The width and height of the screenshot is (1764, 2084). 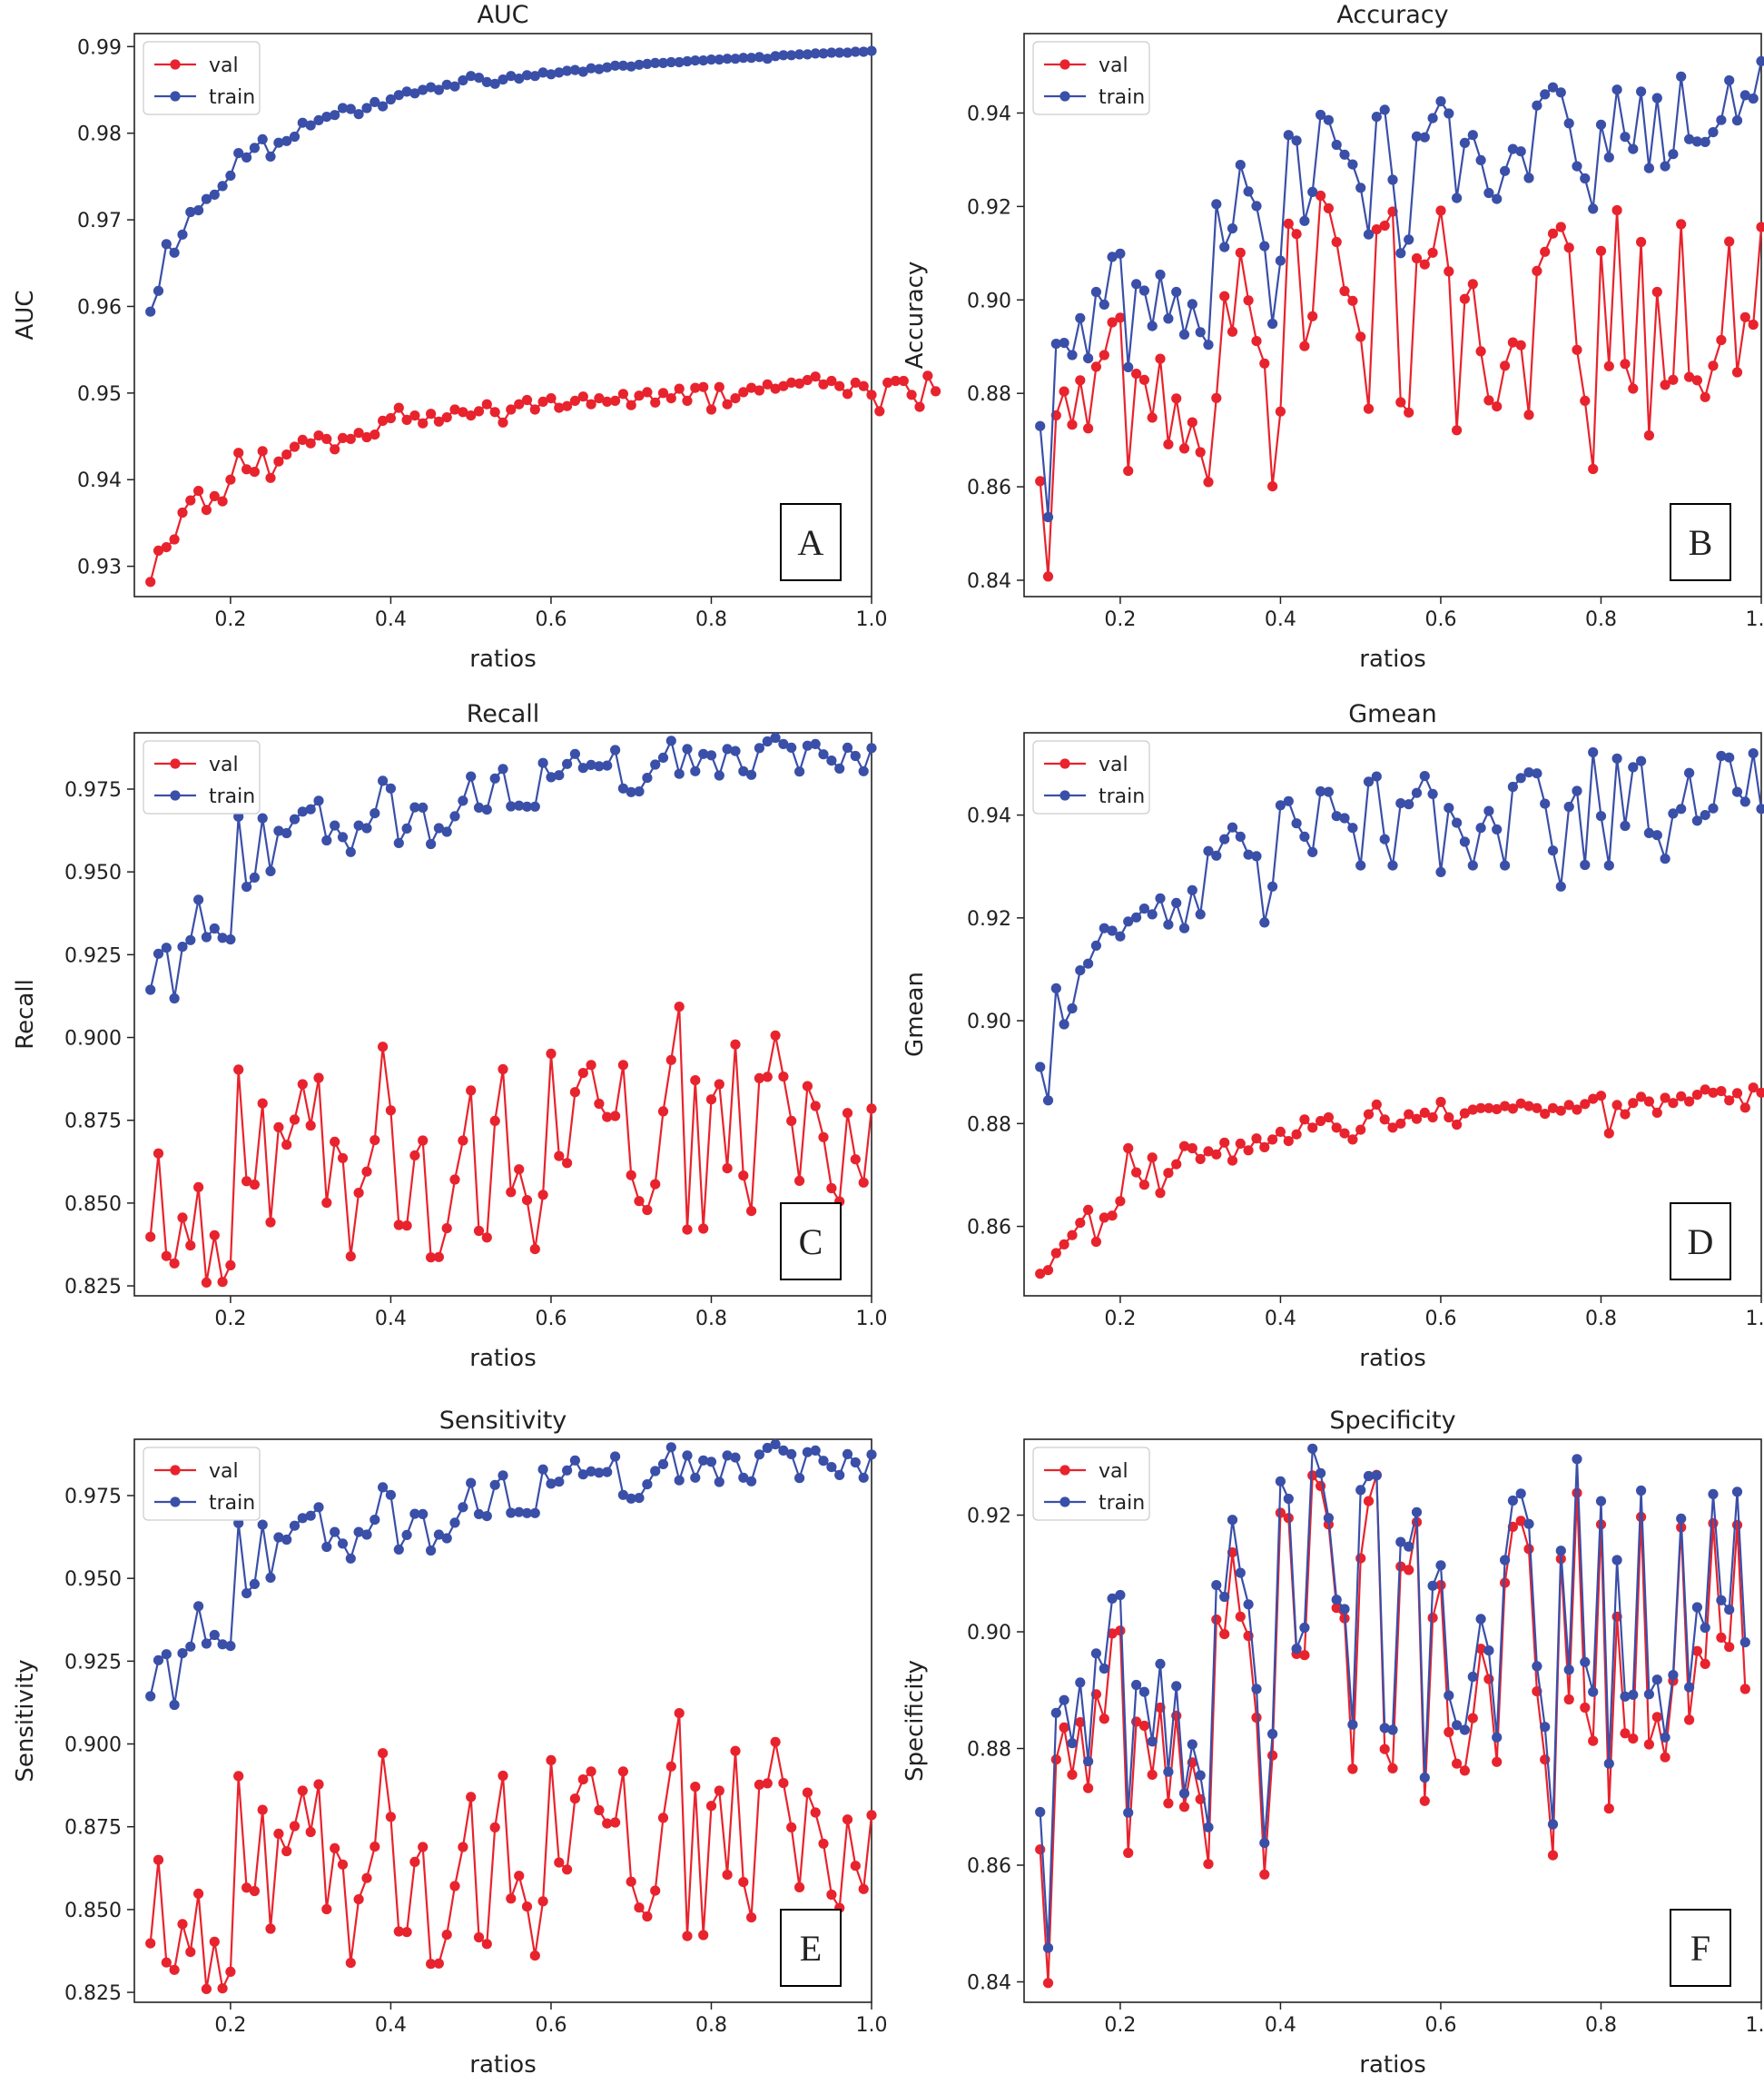 What do you see at coordinates (511, 181) in the screenshot?
I see `series-train` at bounding box center [511, 181].